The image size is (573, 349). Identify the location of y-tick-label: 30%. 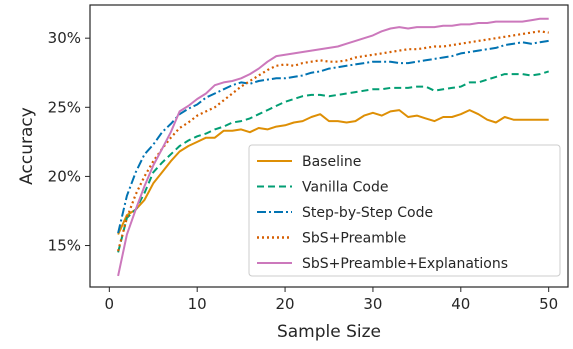
(64, 38).